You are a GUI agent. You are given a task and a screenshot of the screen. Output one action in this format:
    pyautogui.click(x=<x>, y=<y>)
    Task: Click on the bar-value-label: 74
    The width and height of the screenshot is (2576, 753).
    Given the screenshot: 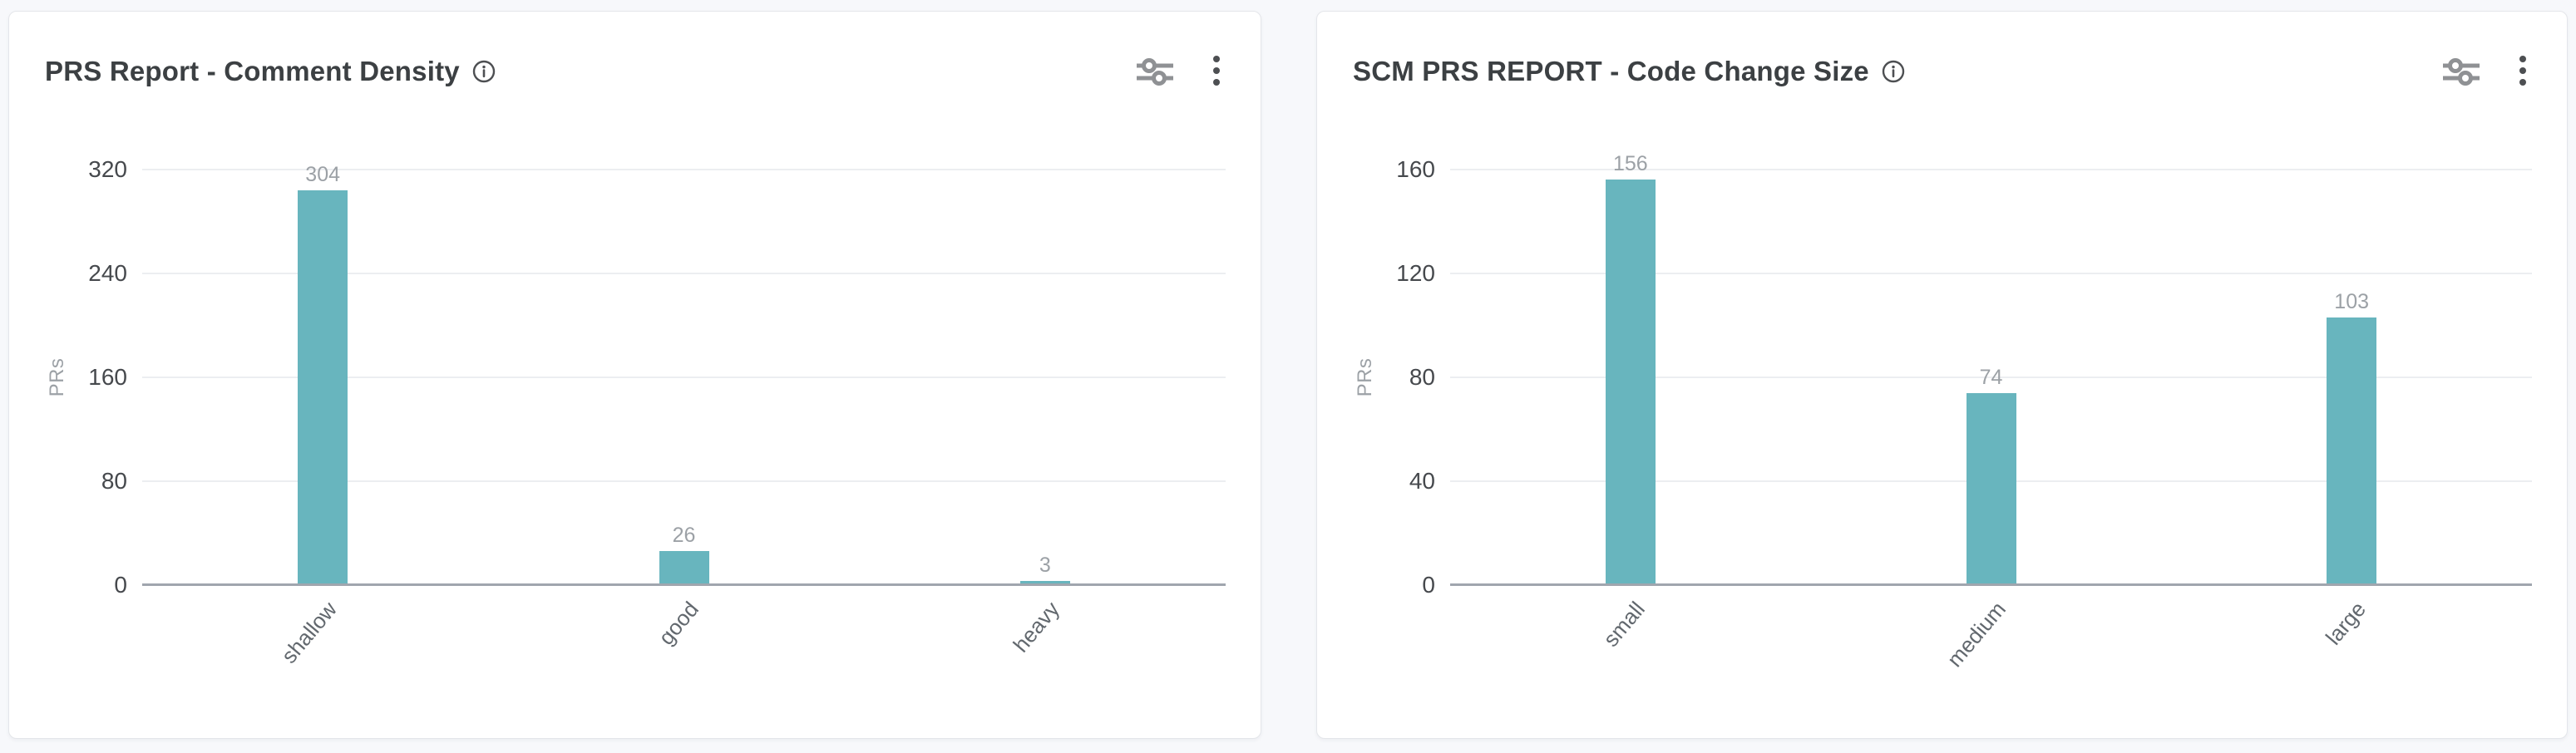 What is the action you would take?
    pyautogui.click(x=1991, y=378)
    